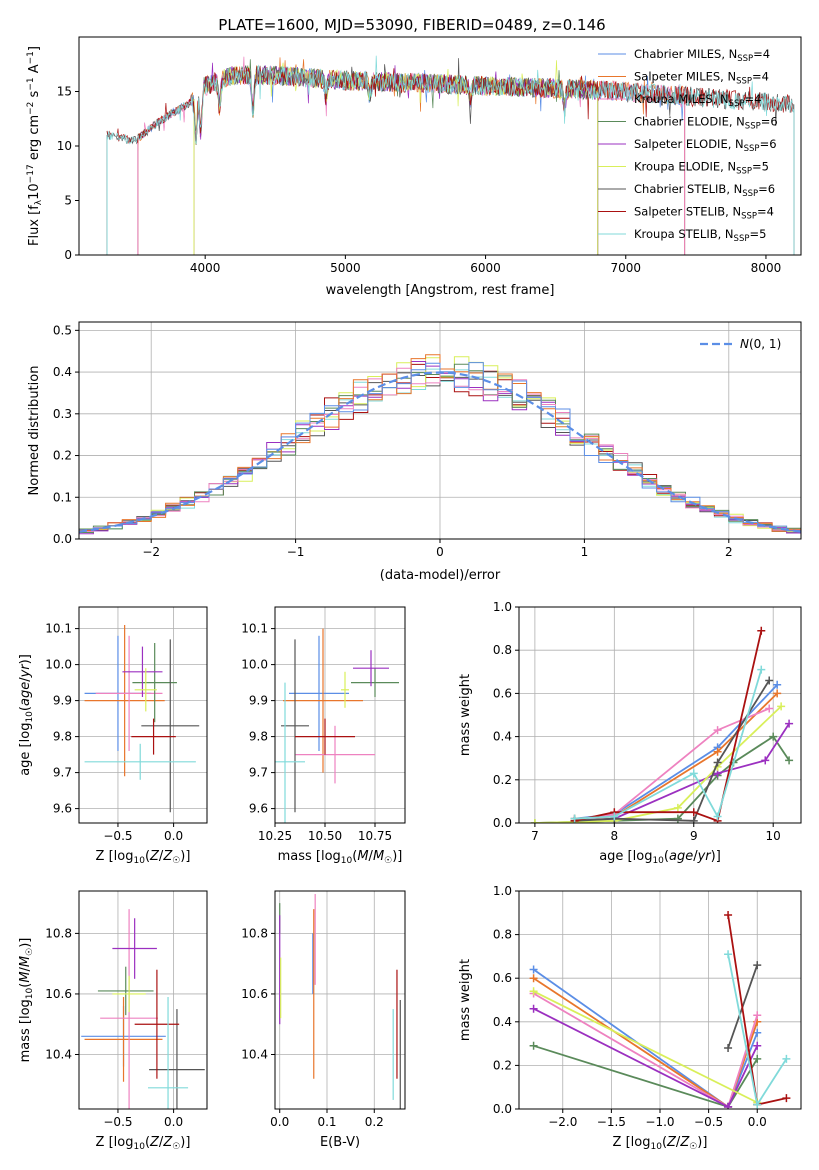  Describe the element at coordinates (325, 836) in the screenshot. I see `x-tick-label: 10.50` at that location.